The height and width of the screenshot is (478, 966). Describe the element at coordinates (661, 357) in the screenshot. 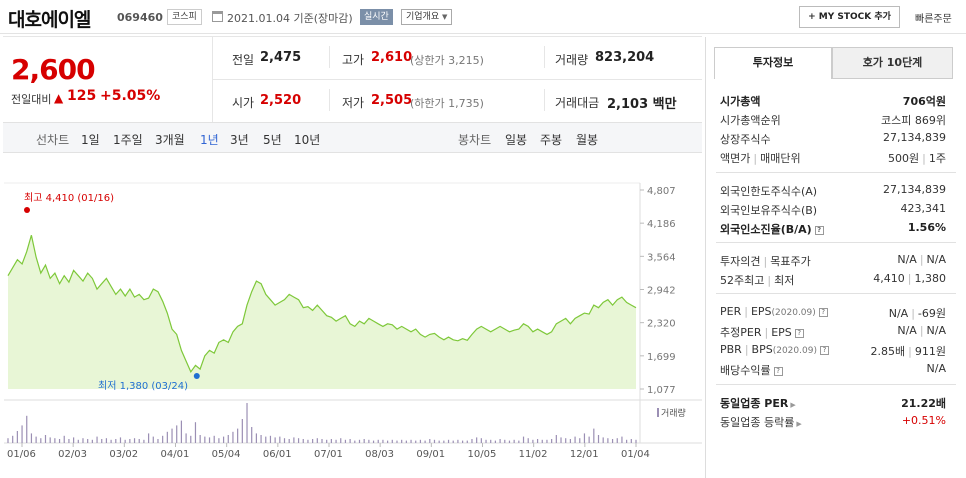

I see `y-tick-label: 1,699` at that location.